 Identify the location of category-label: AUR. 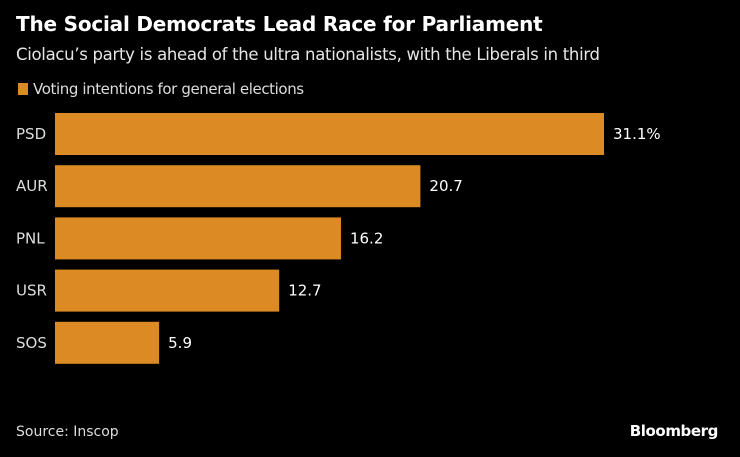
(32, 186).